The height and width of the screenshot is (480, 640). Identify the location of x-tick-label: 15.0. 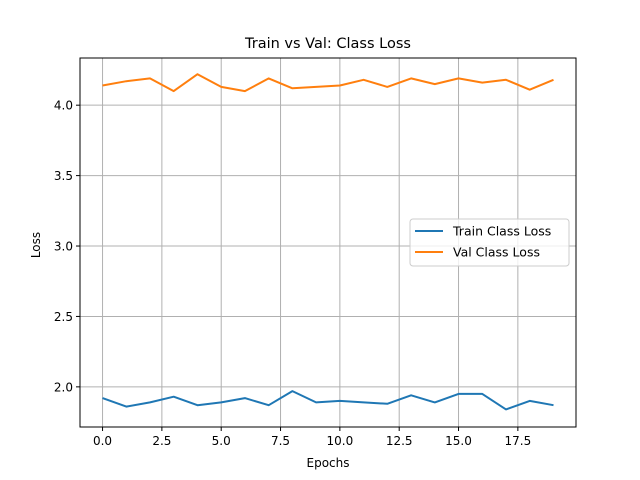
(458, 441).